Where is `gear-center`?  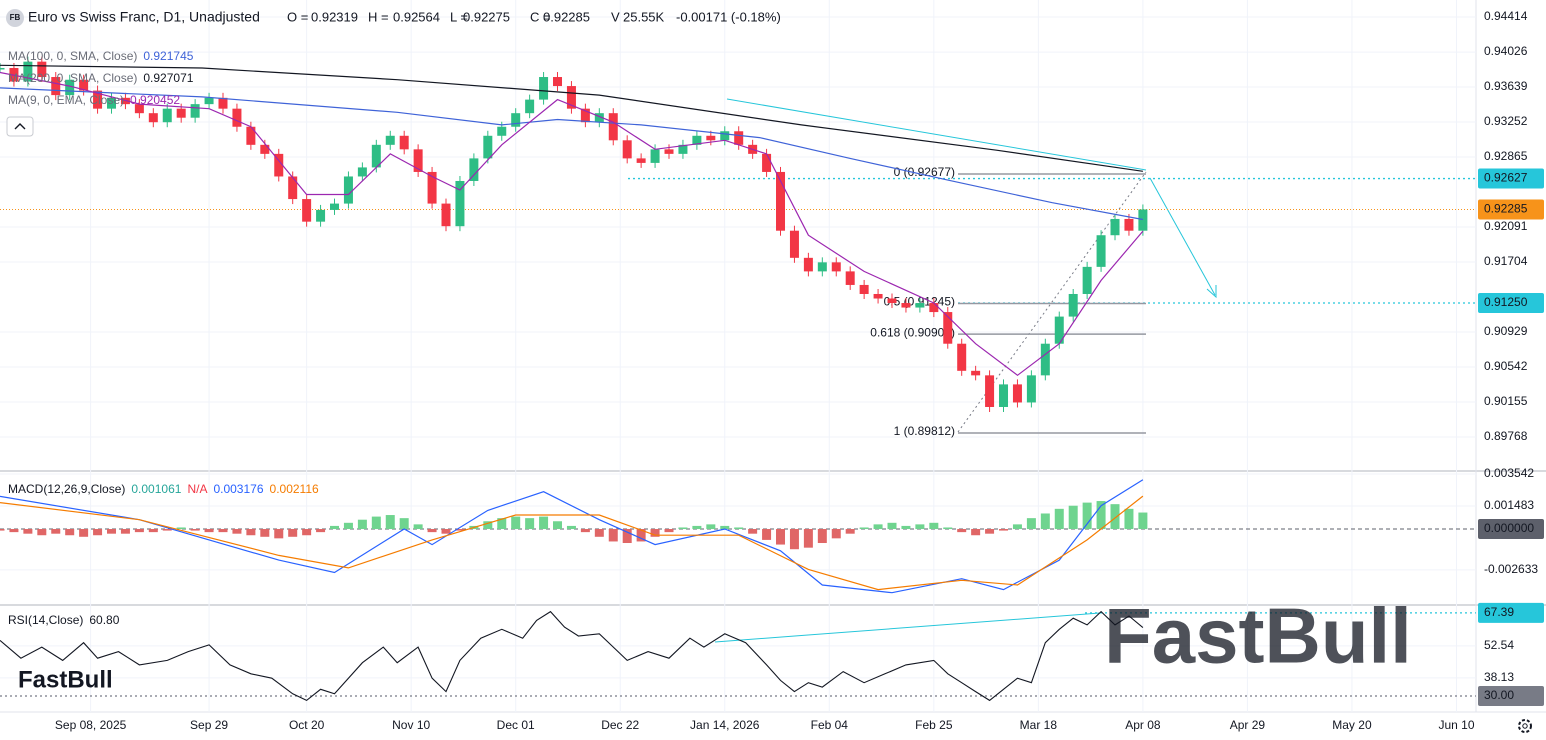 gear-center is located at coordinates (1525, 726).